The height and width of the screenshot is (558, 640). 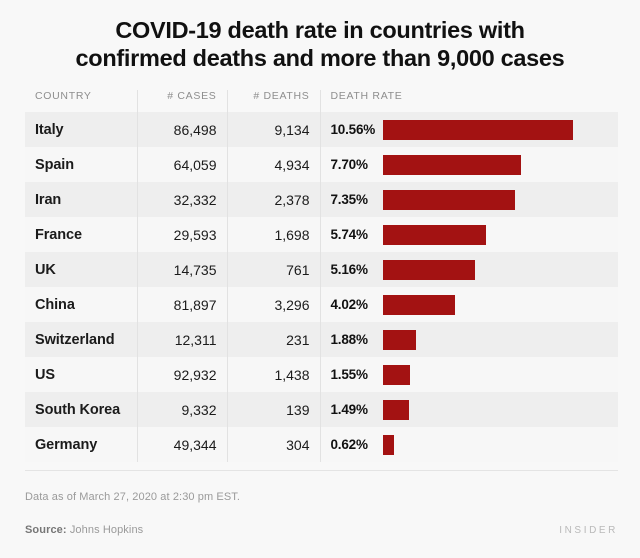 I want to click on table-row: South Korea 9,332 139 1.49%, so click(x=321, y=409).